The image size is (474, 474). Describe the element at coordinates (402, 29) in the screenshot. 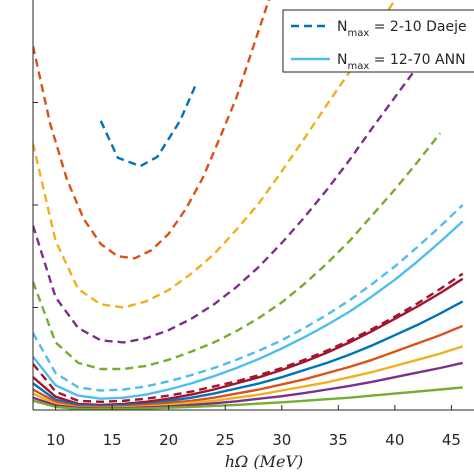

I see `legend-label-1: Nmax = 2-10 Daeje` at that location.